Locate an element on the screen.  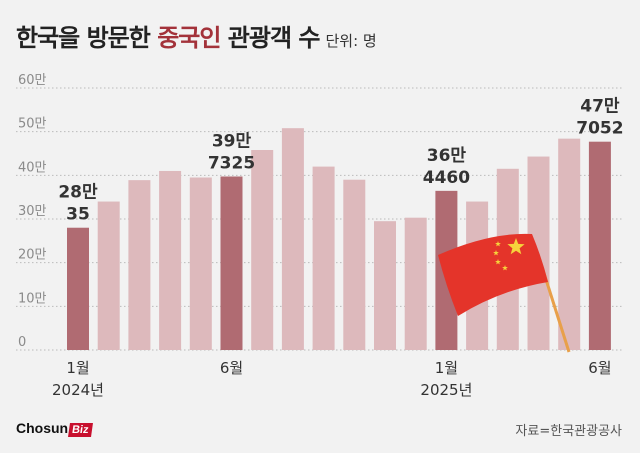
y-tick-label: 30만 is located at coordinates (32, 211).